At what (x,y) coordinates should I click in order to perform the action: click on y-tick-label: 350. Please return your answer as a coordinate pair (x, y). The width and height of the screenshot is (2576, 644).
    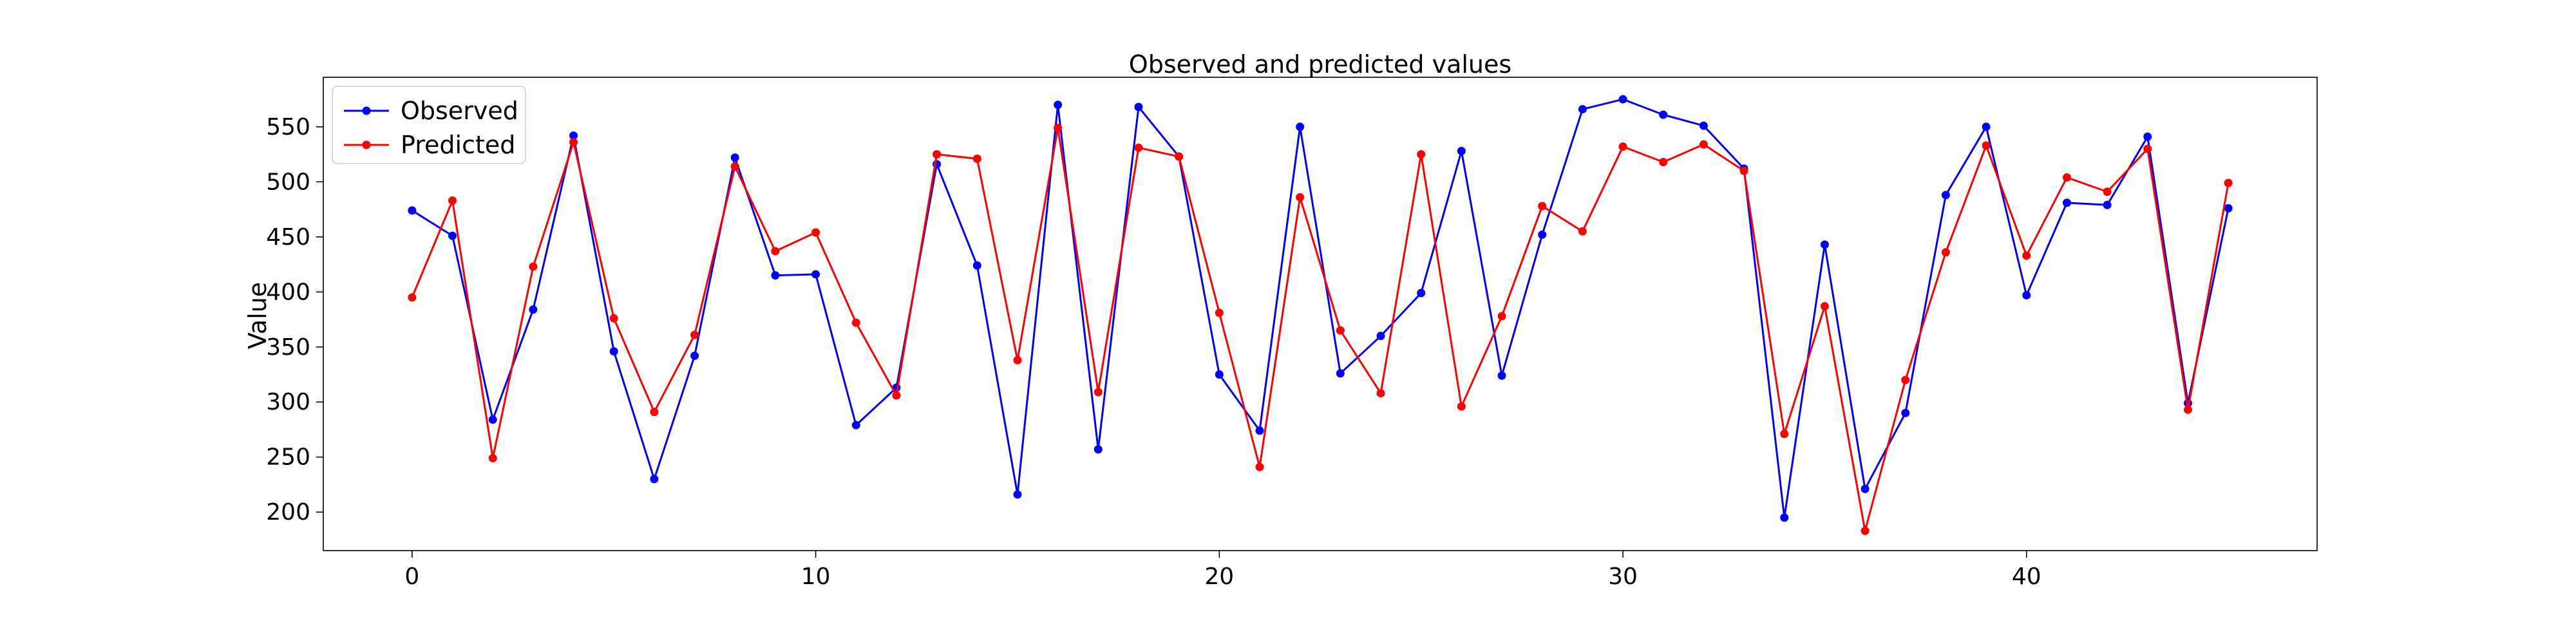
    Looking at the image, I should click on (288, 348).